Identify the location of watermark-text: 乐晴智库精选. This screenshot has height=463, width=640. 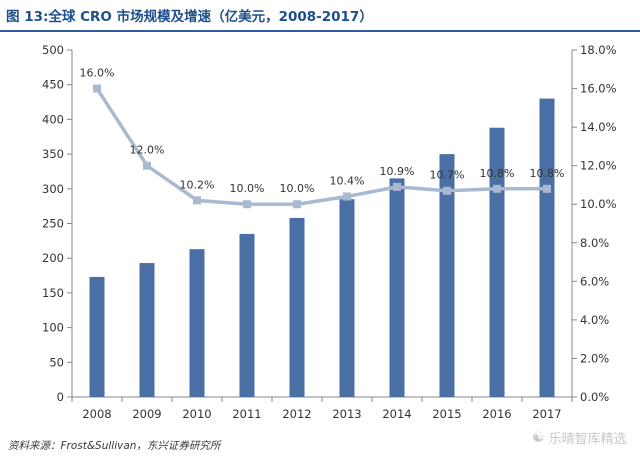
(587, 439).